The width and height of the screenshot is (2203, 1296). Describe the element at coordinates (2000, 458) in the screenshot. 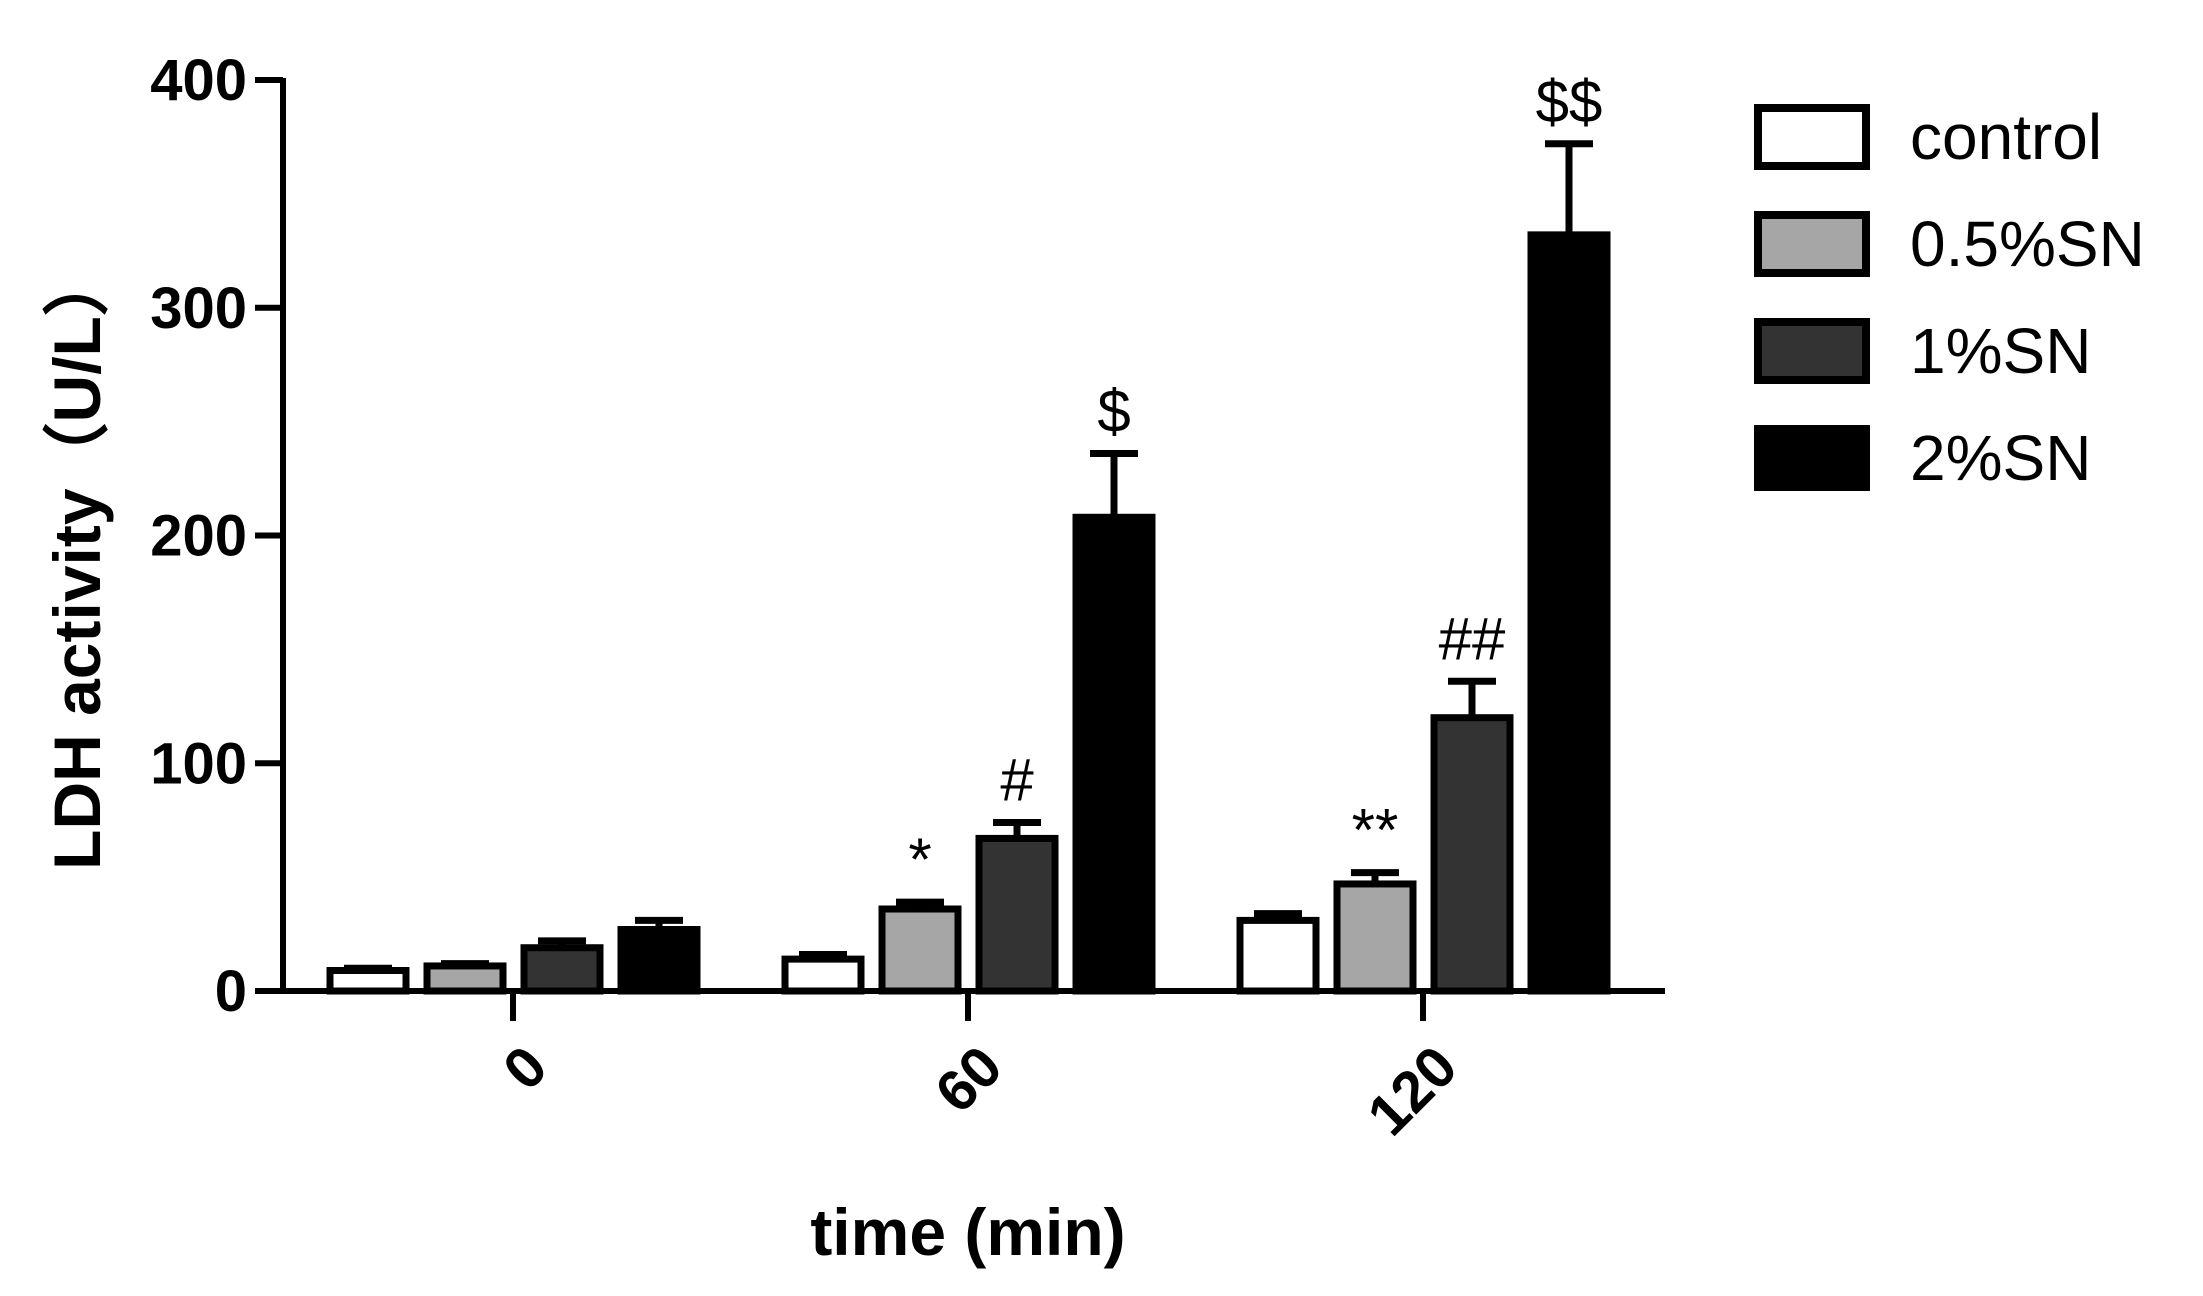

I see `legend-label: 2%SN` at that location.